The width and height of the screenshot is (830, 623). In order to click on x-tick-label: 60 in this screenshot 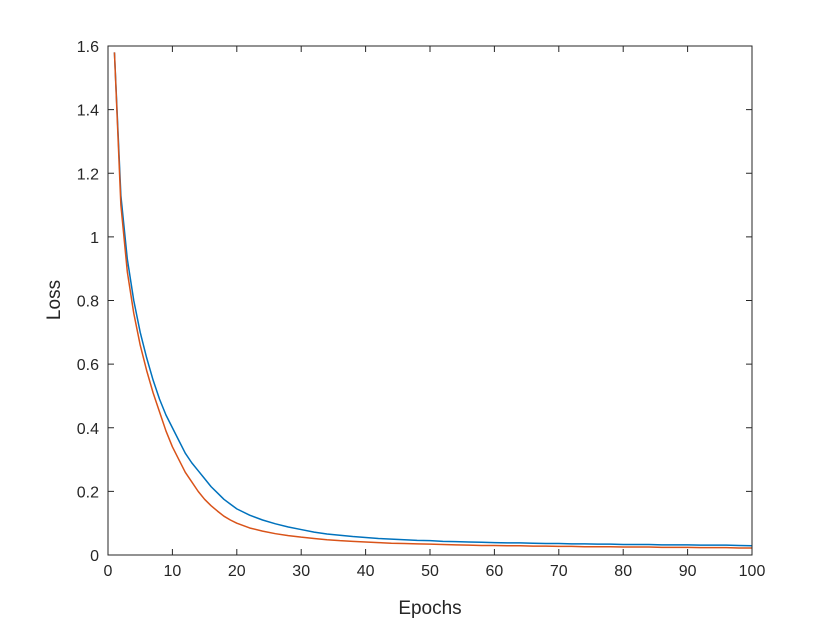, I will do `click(495, 571)`.